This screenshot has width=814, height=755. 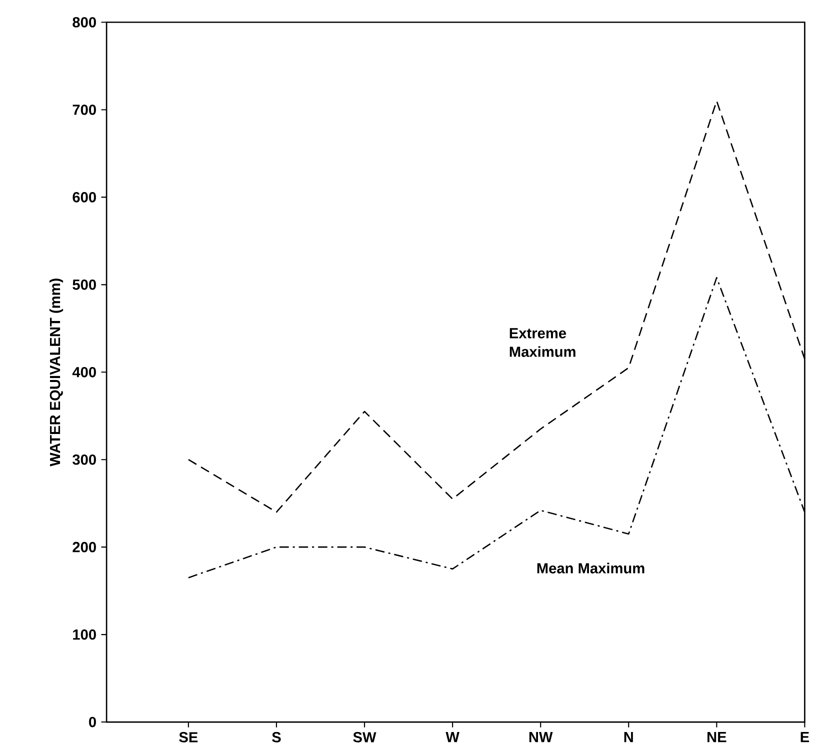 What do you see at coordinates (84, 109) in the screenshot?
I see `y-tick-label: 700` at bounding box center [84, 109].